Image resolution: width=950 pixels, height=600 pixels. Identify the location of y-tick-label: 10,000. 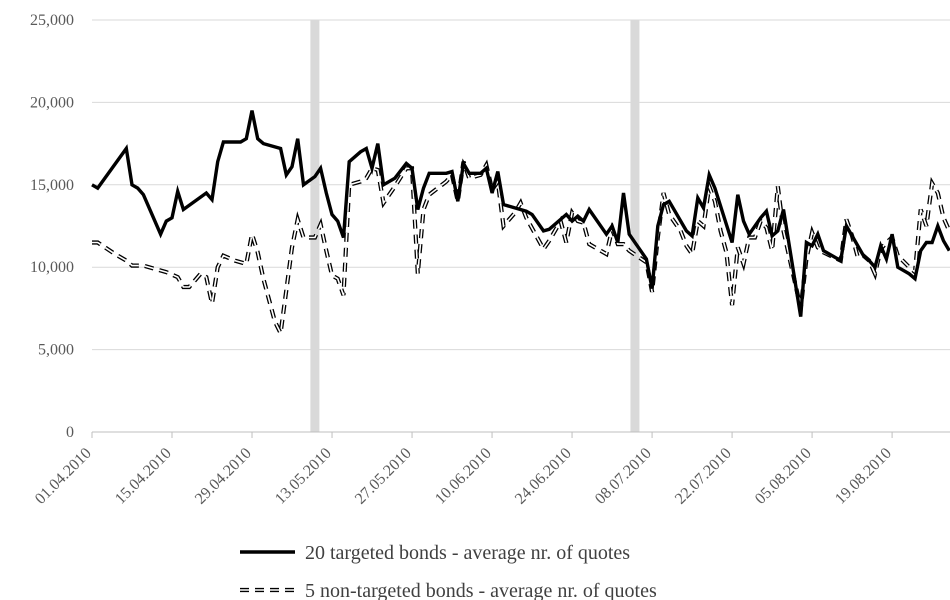
(52, 267).